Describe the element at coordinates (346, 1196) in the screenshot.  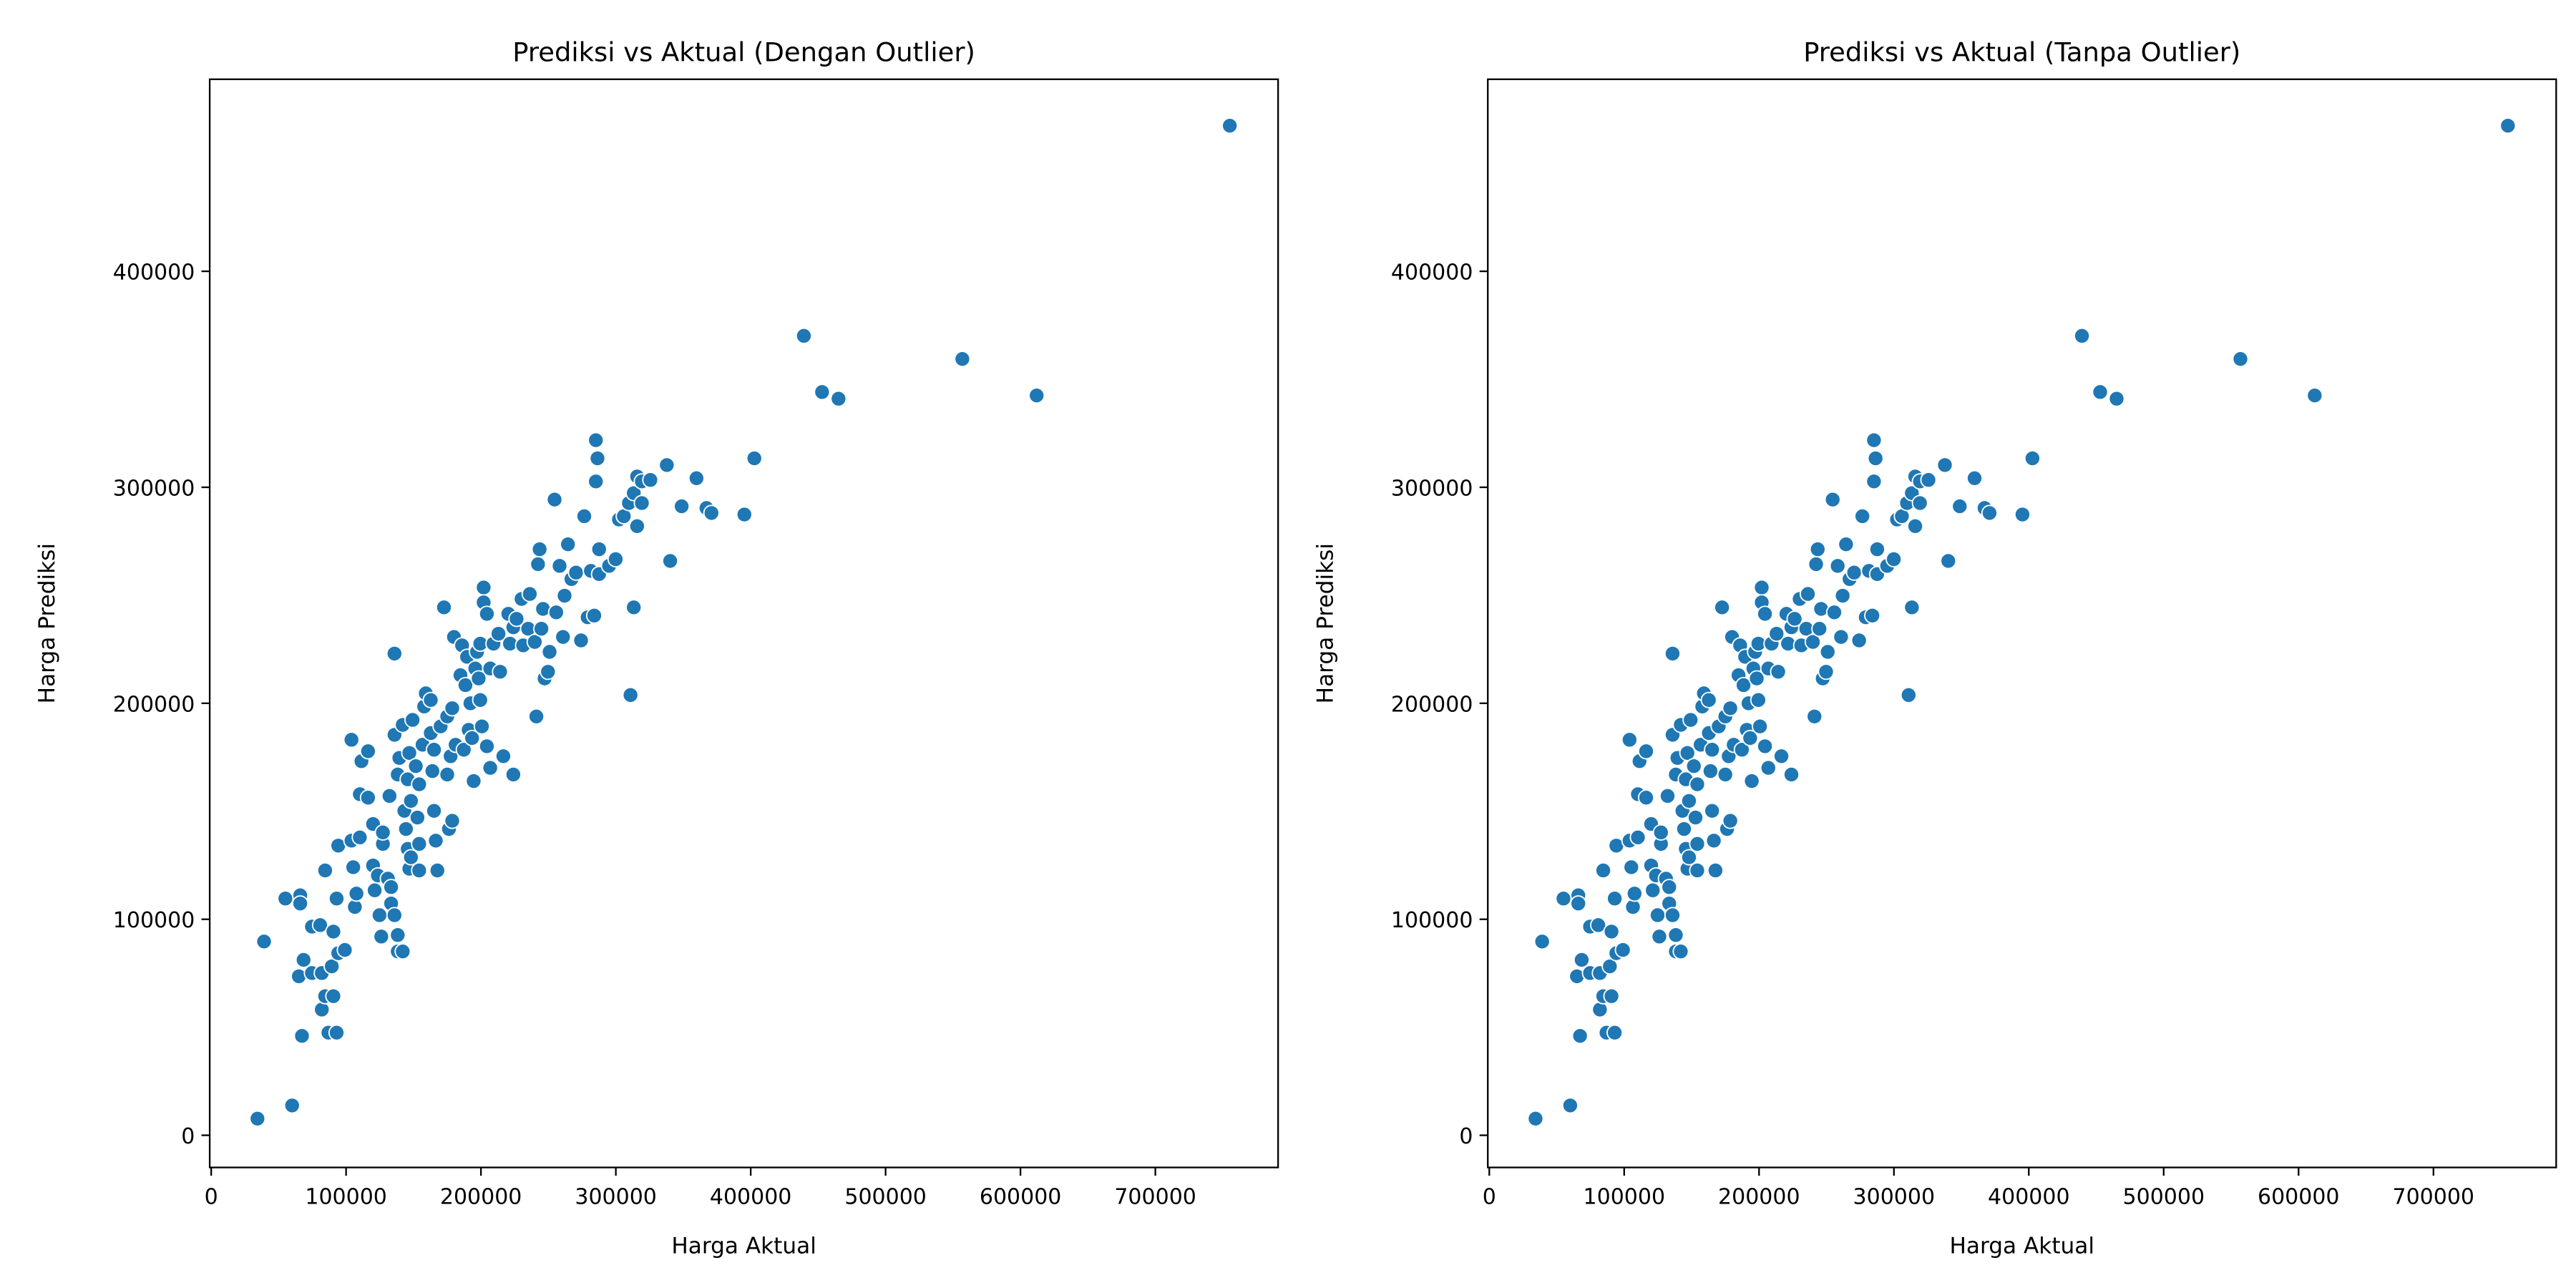
I see `x-tick-label: 100000` at that location.